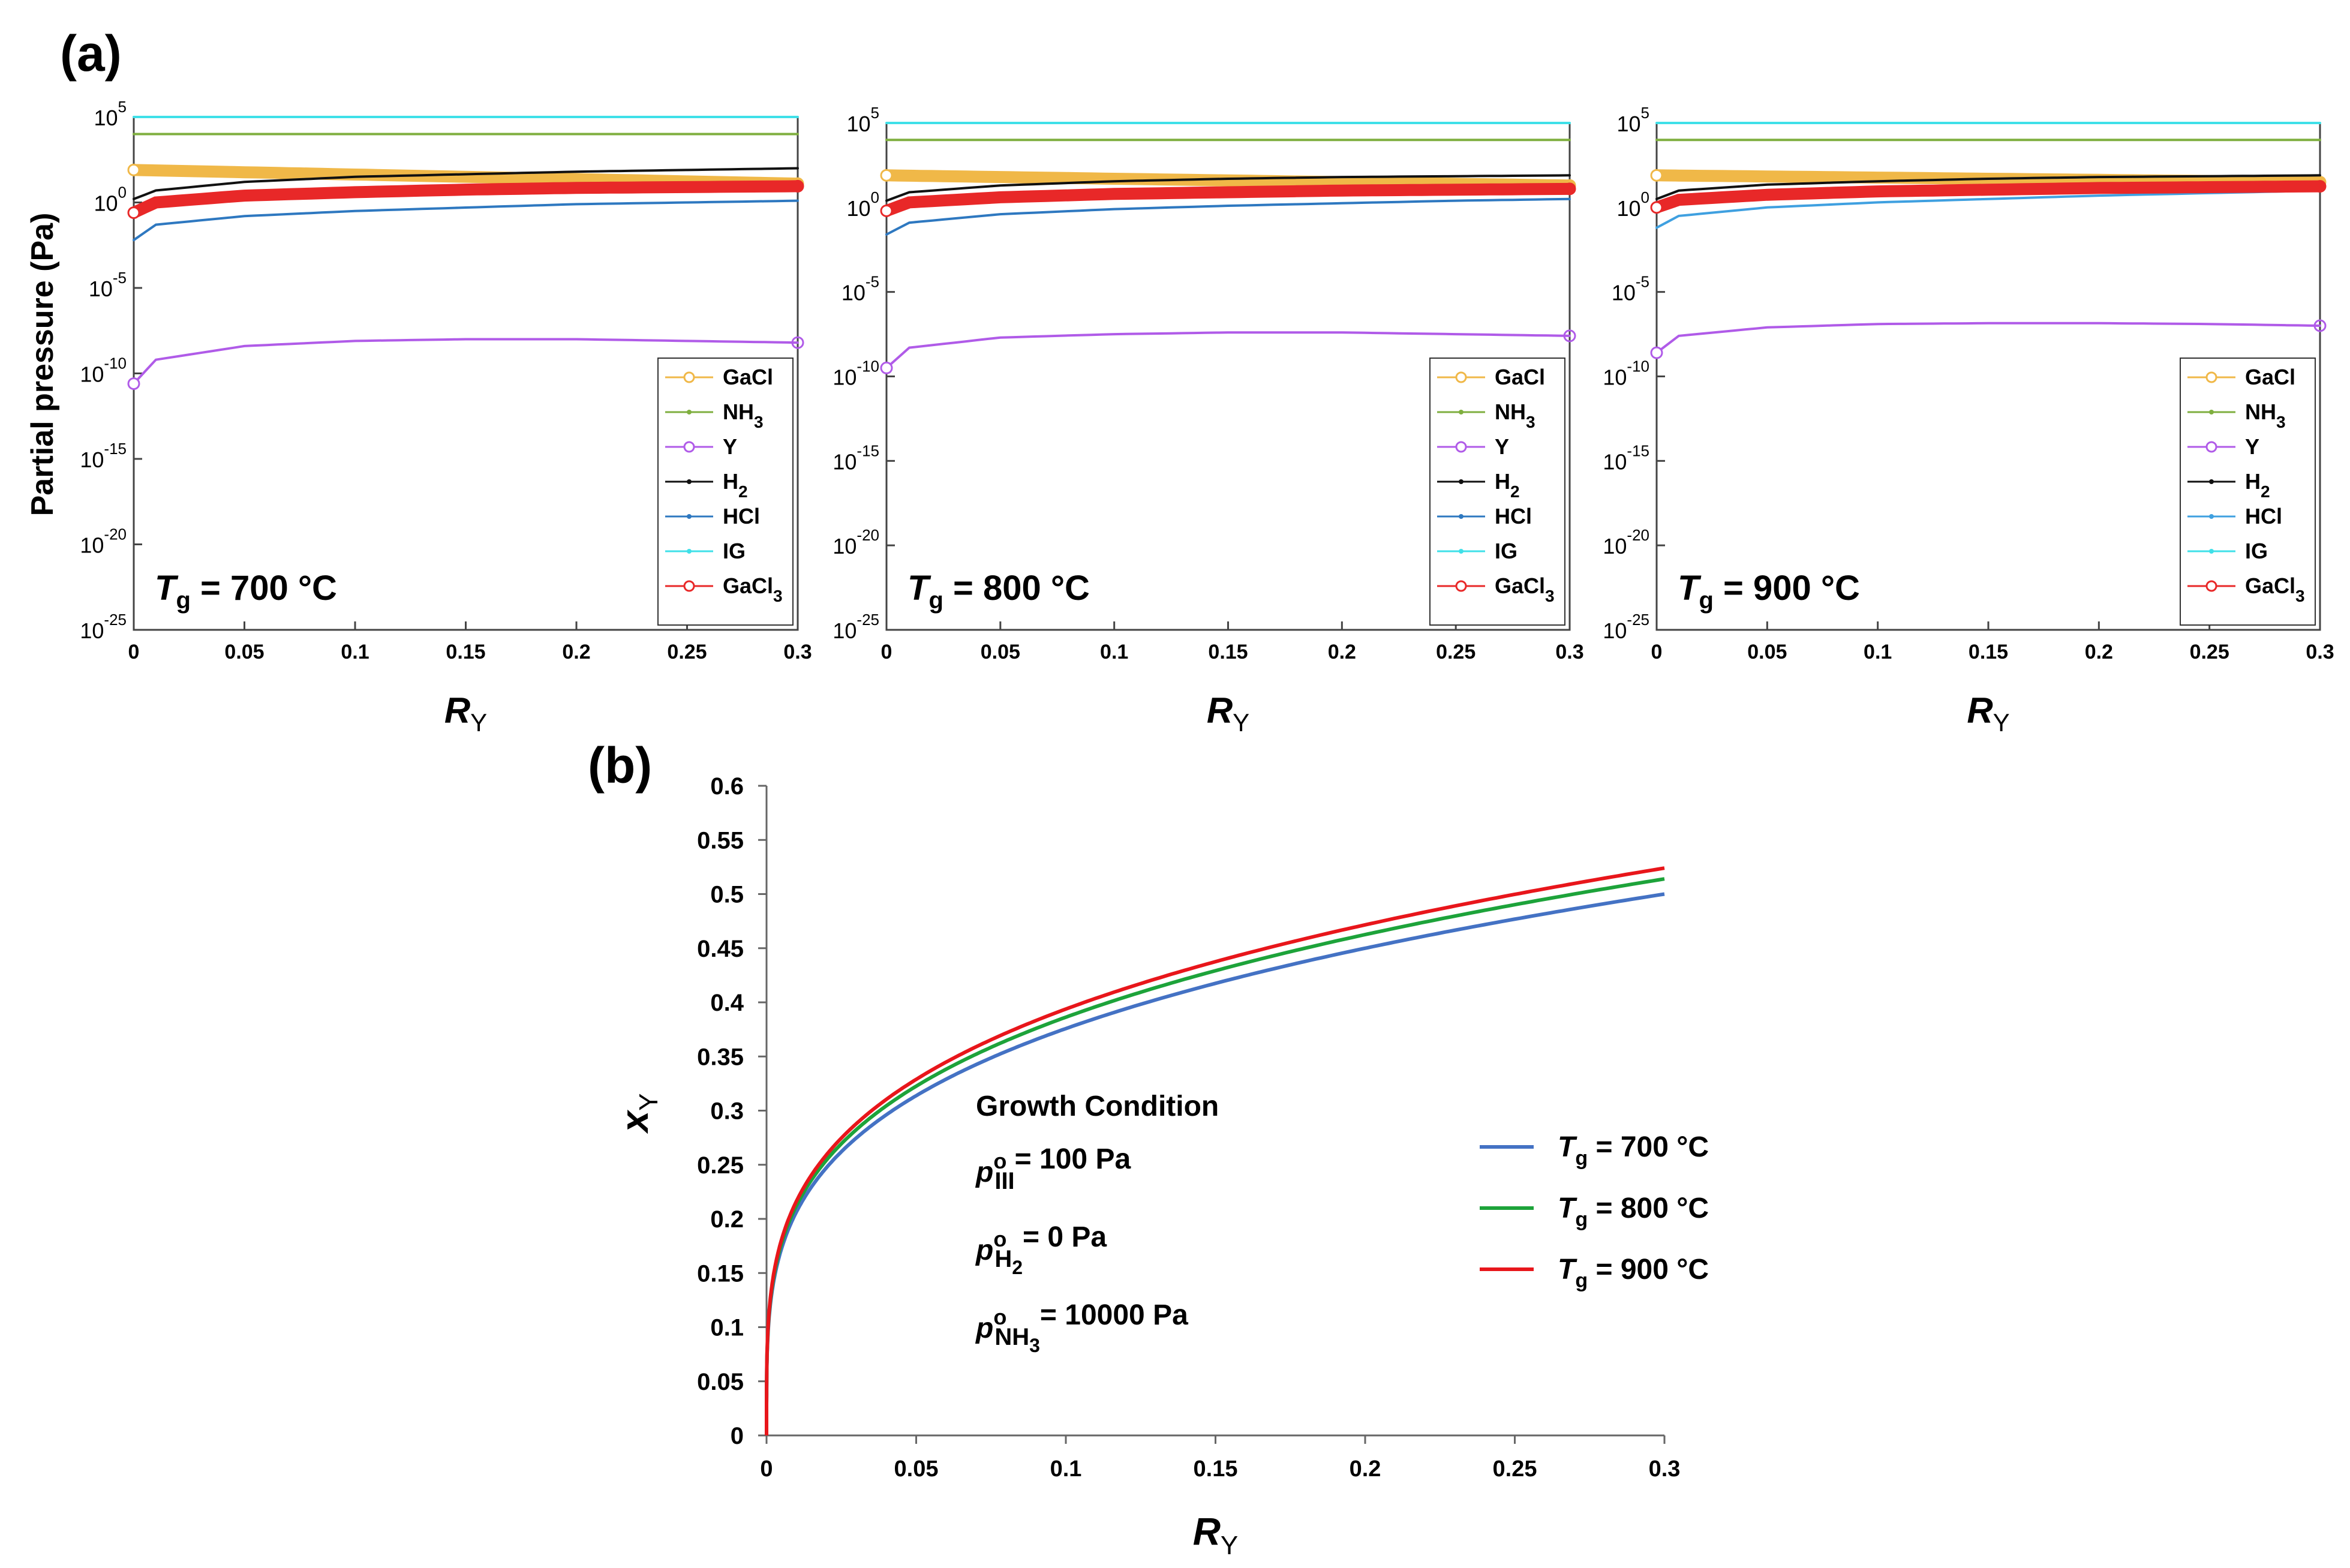 The height and width of the screenshot is (1568, 2350). What do you see at coordinates (736, 485) in the screenshot?
I see `legend-label: H2` at bounding box center [736, 485].